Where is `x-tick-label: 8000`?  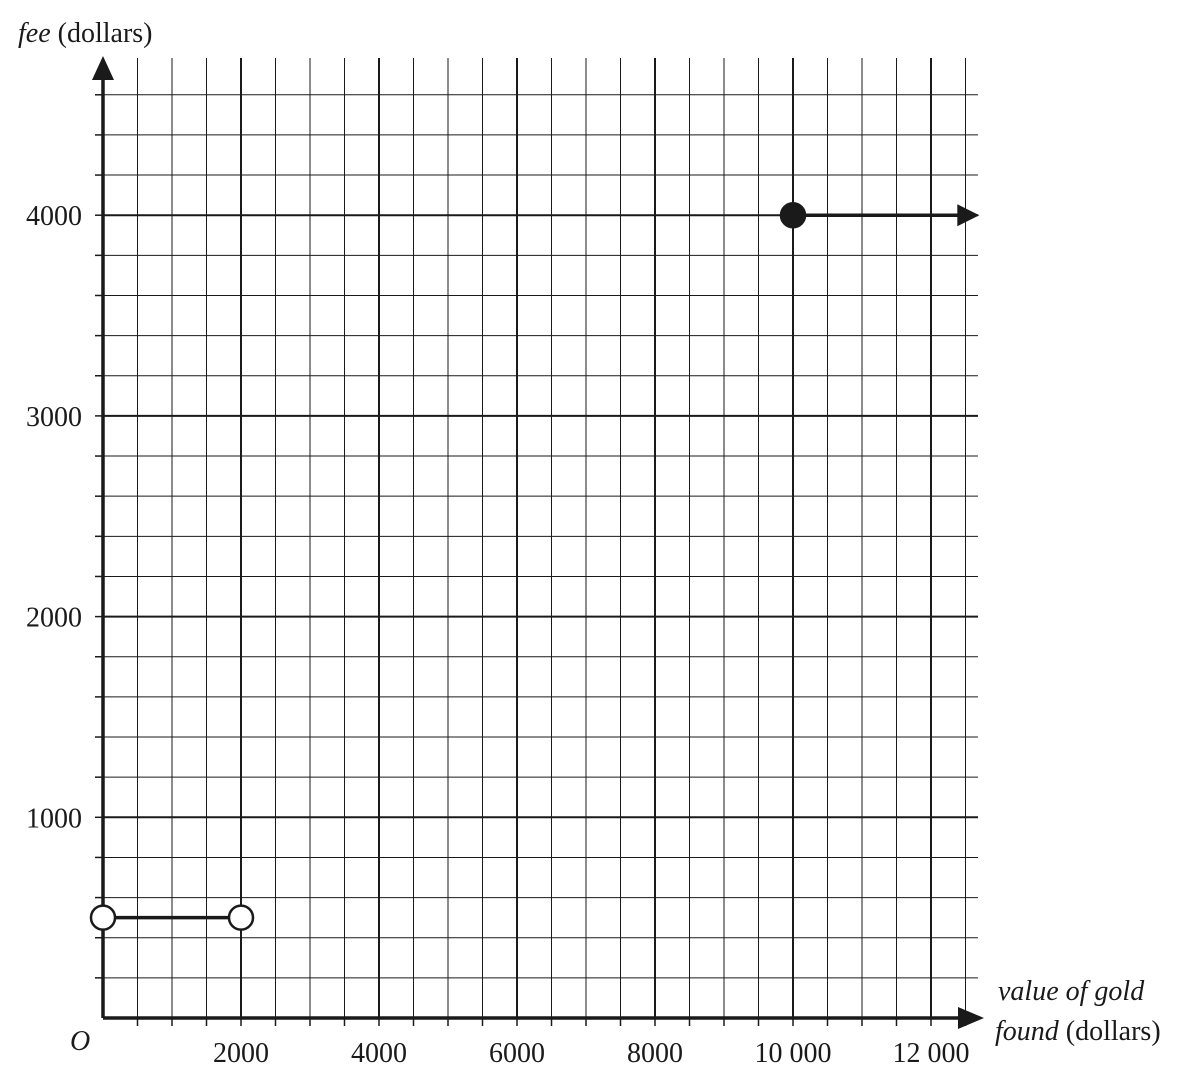 x-tick-label: 8000 is located at coordinates (655, 1053).